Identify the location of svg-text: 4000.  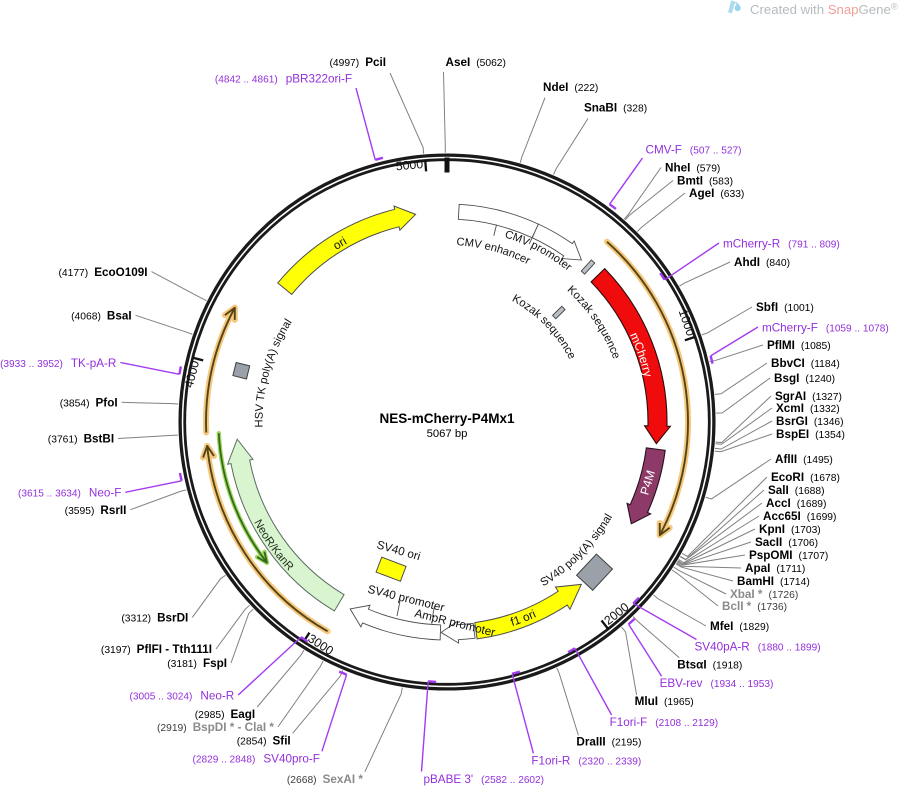
(192, 374).